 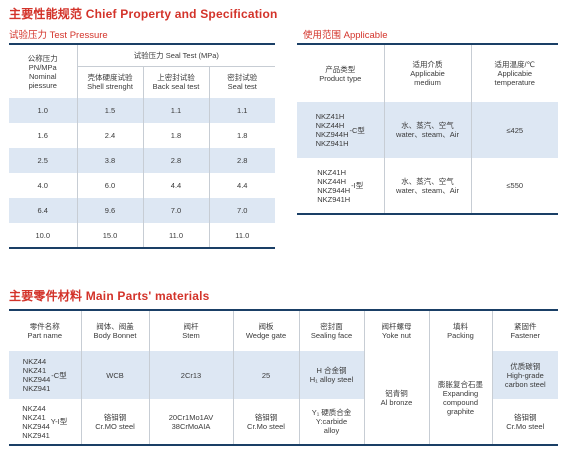 I want to click on seal-test-header: 试验压力 Seal Test (MPa), so click(x=176, y=55).